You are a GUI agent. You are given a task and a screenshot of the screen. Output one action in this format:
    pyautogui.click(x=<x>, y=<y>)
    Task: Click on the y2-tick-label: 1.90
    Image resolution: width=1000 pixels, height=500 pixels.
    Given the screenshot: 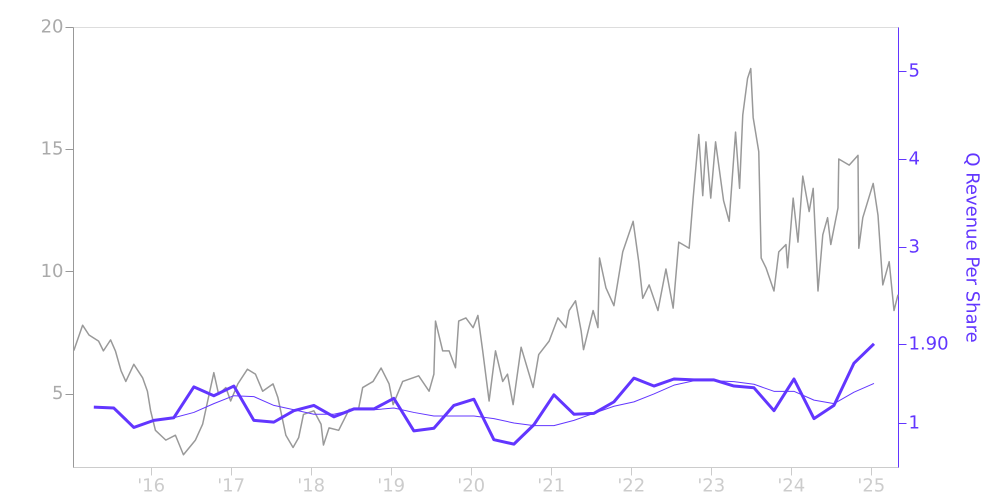 What is the action you would take?
    pyautogui.click(x=928, y=343)
    